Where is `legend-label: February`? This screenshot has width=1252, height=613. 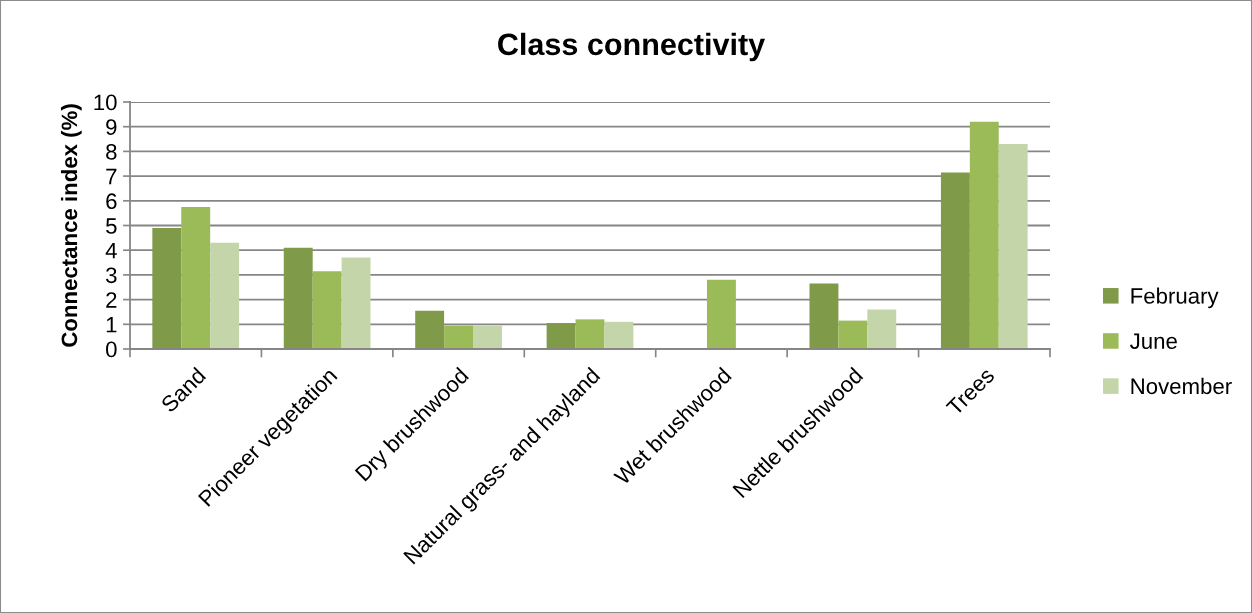
legend-label: February is located at coordinates (1175, 298).